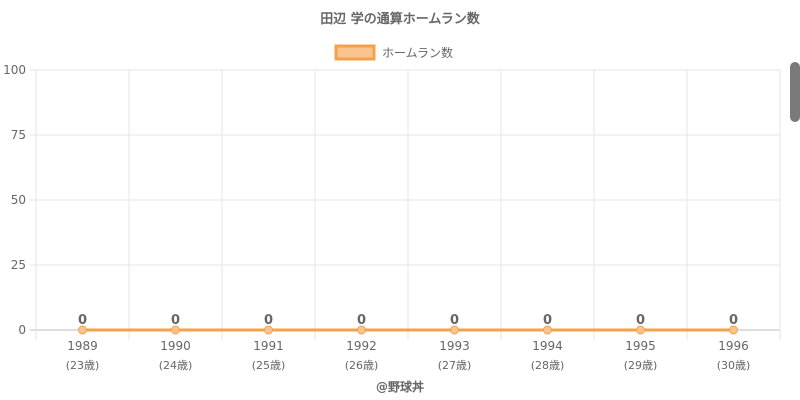 This screenshot has height=400, width=800. I want to click on x-tick-label: 1995, so click(640, 346).